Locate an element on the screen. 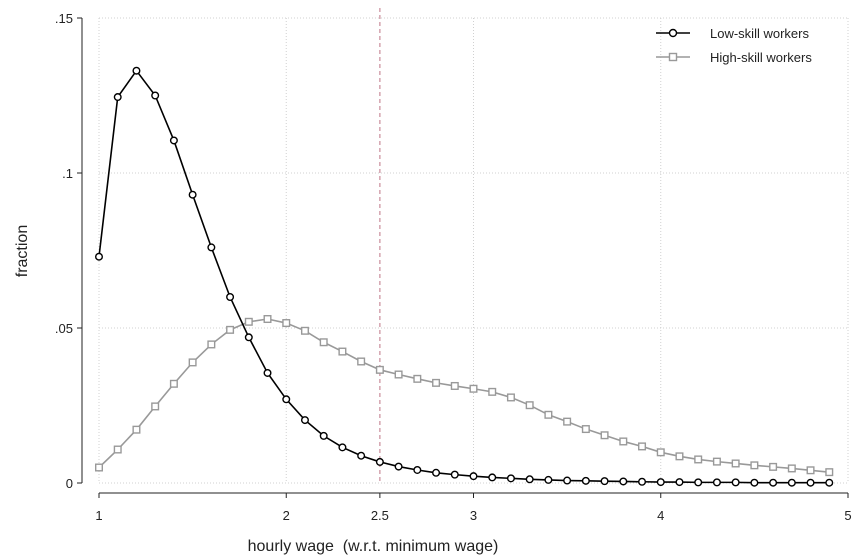 This screenshot has height=558, width=852. legend-entry-high-skill: High-skill workers is located at coordinates (734, 57).